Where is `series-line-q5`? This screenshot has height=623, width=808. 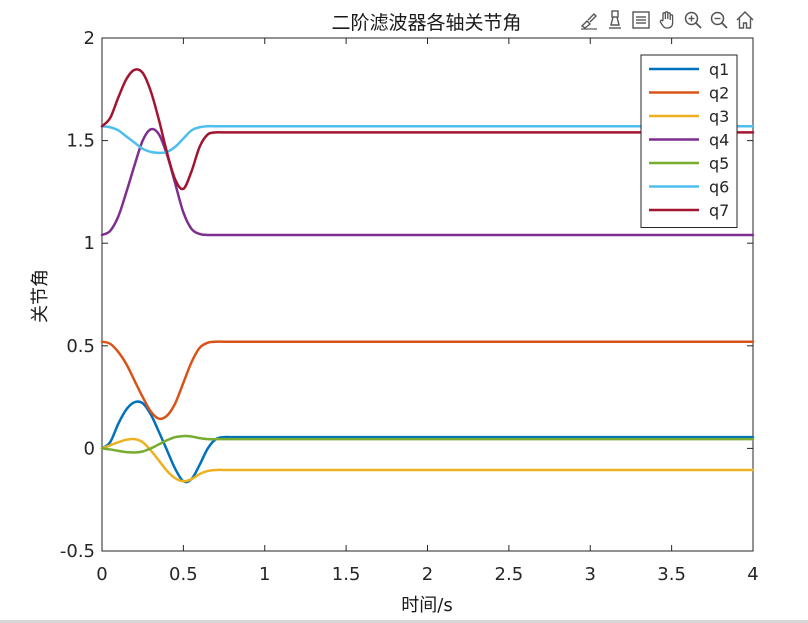 series-line-q5 is located at coordinates (427, 444).